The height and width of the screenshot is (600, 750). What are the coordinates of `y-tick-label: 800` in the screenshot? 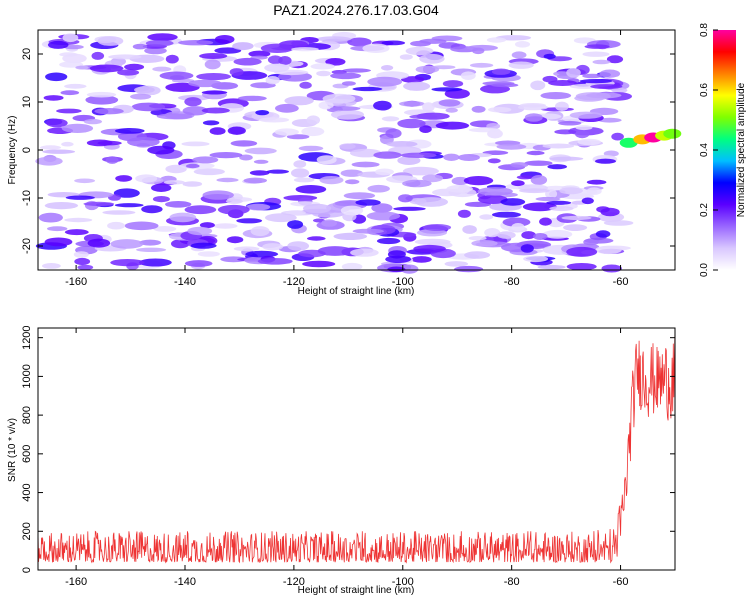 It's located at (27, 415).